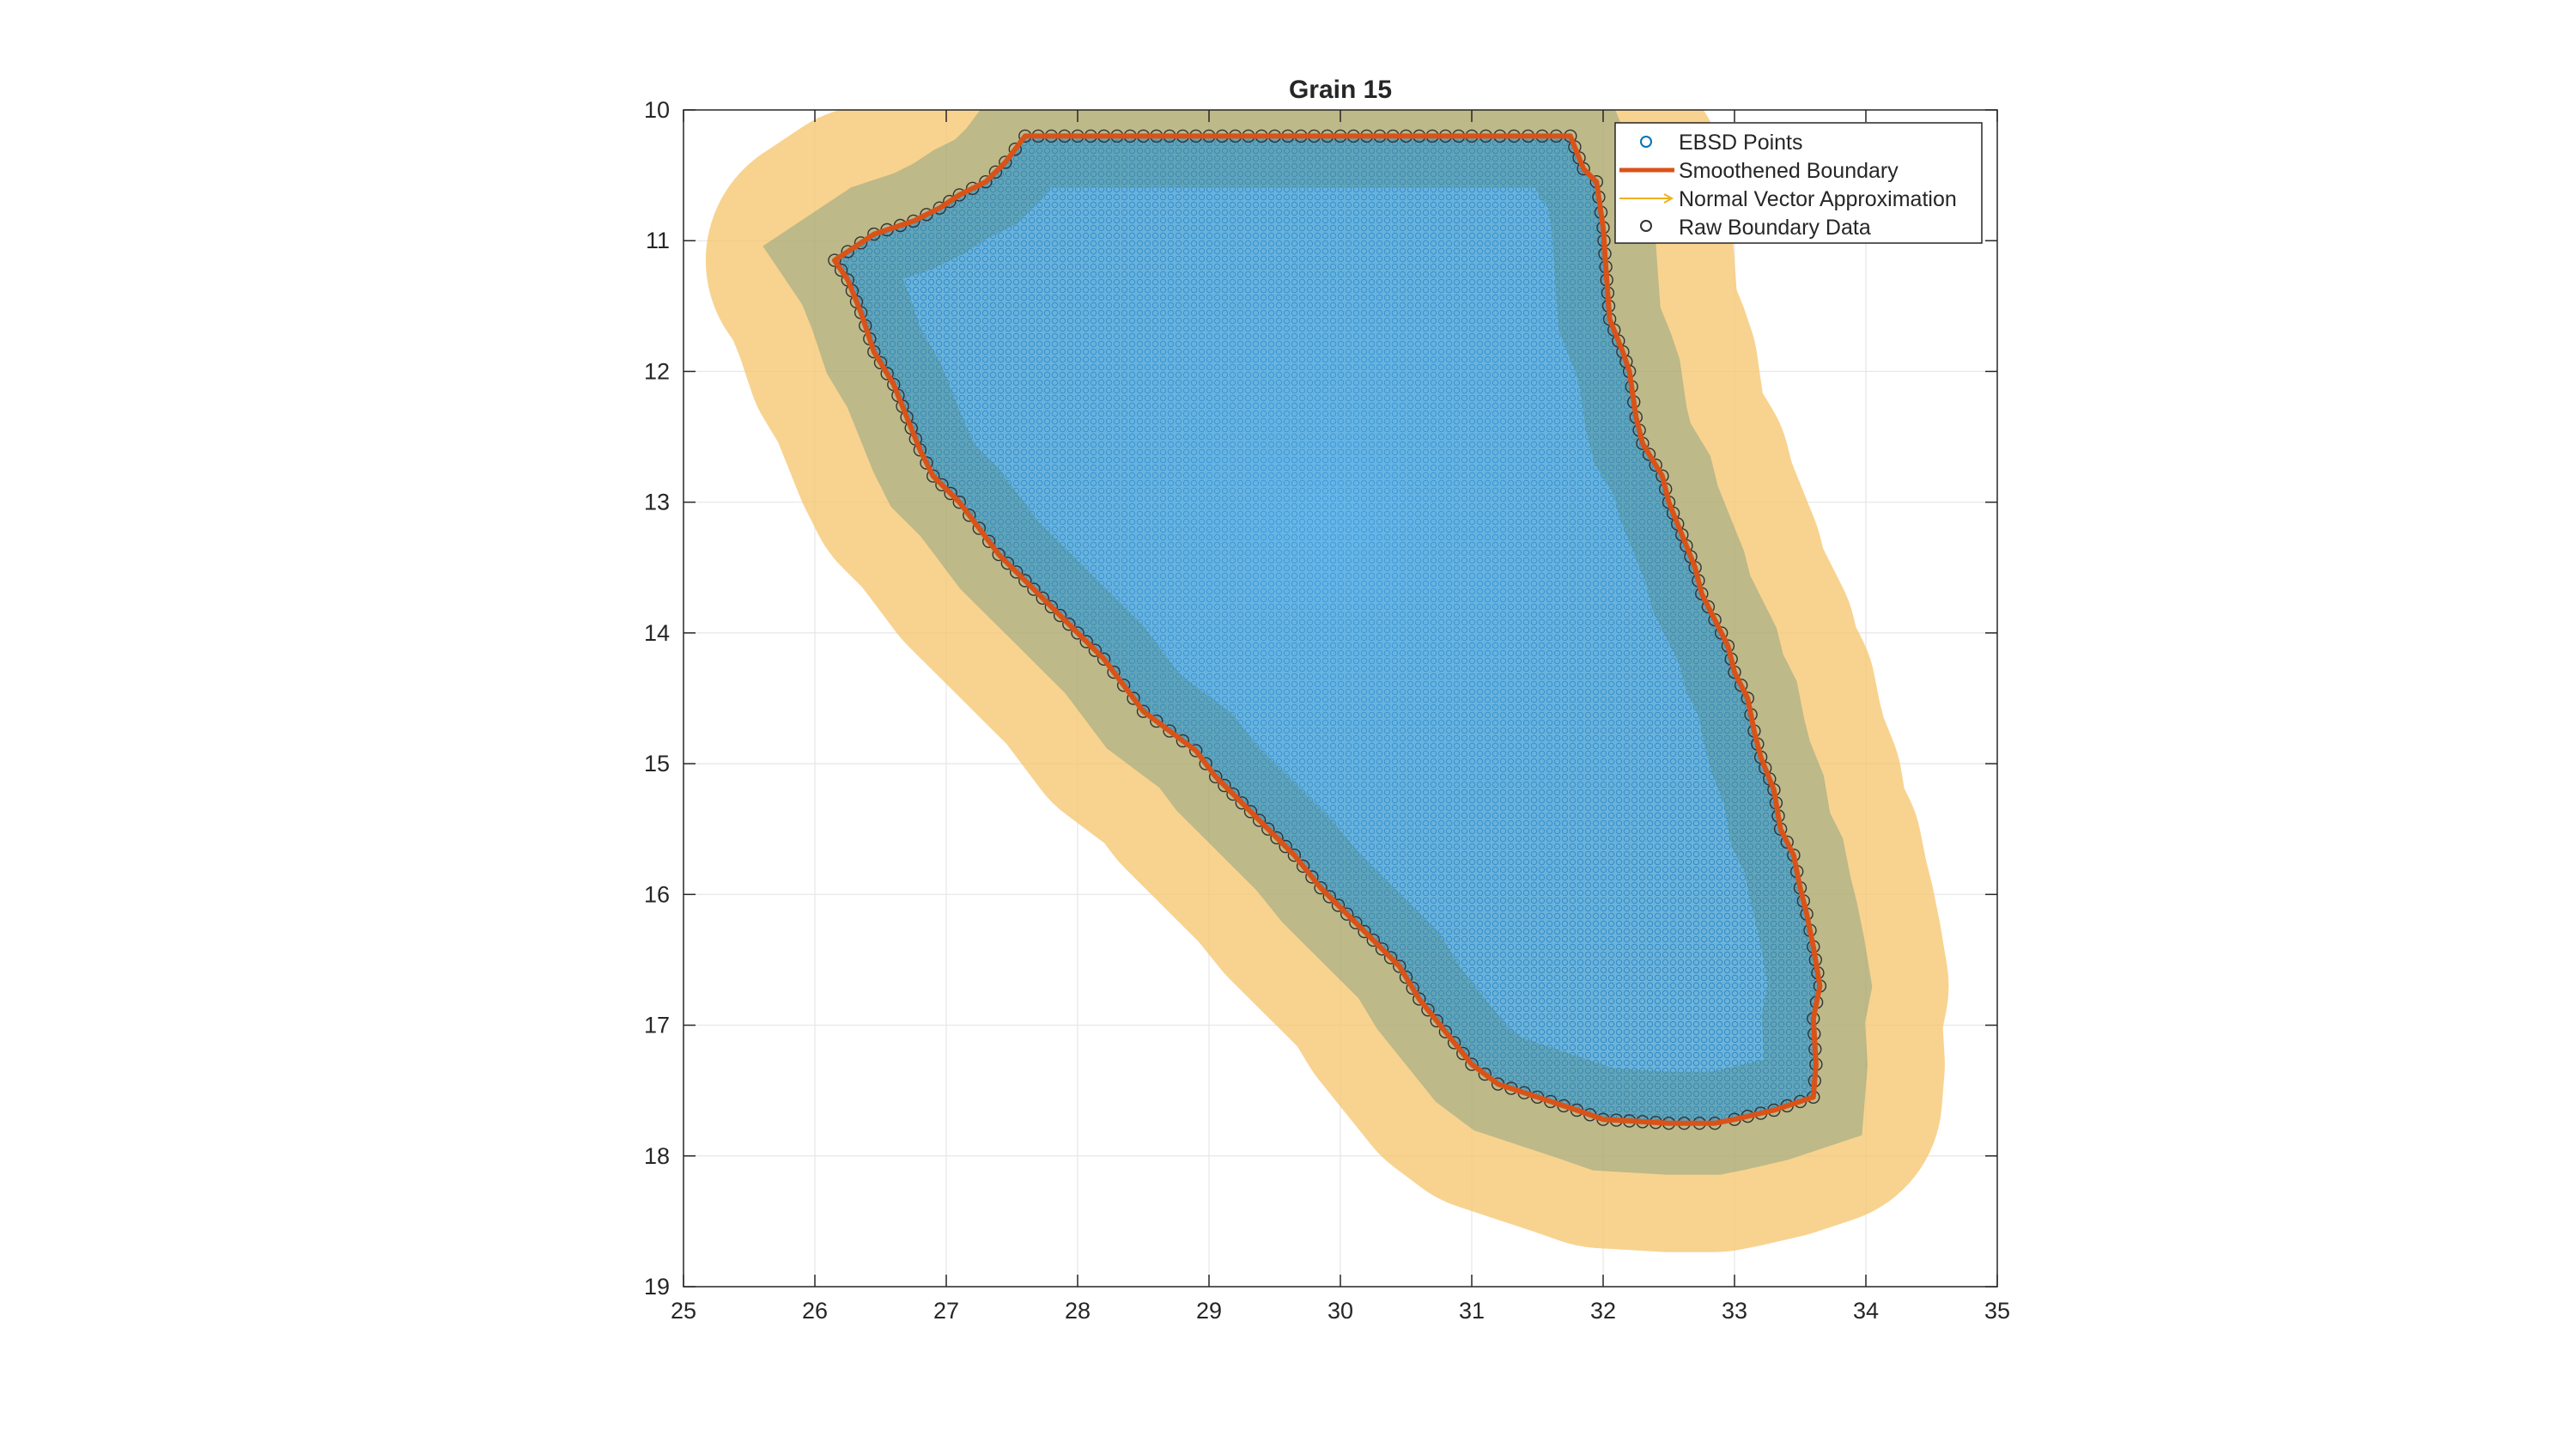 The width and height of the screenshot is (2576, 1443). What do you see at coordinates (657, 894) in the screenshot?
I see `y-tick-label: 16` at bounding box center [657, 894].